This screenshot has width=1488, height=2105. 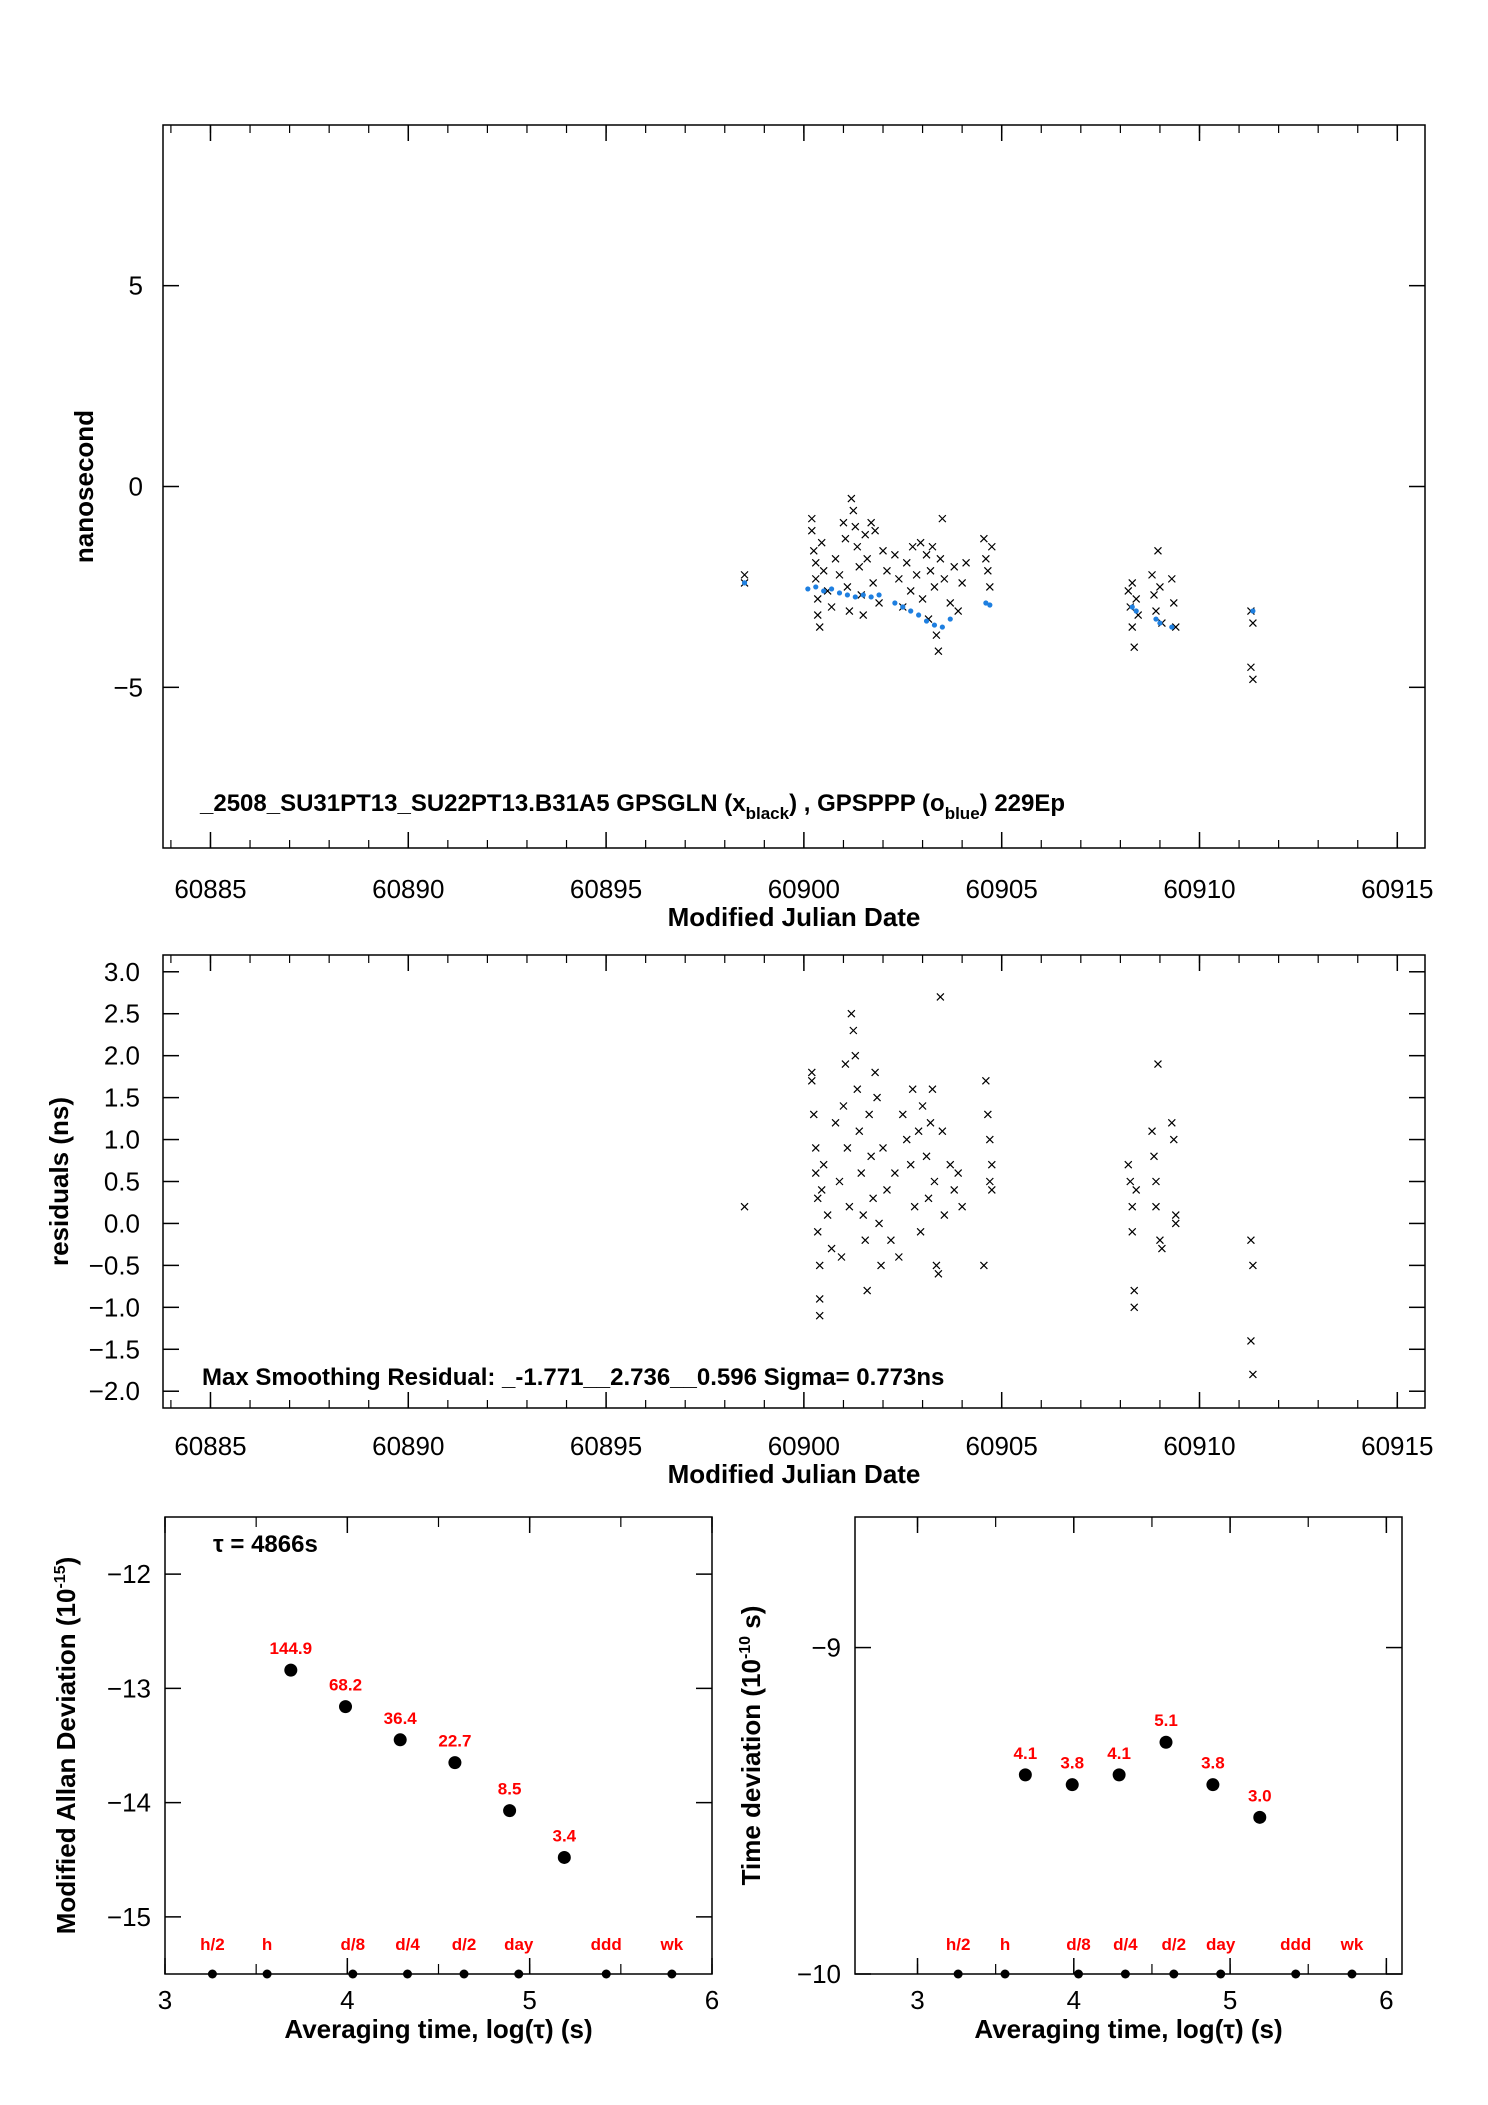 What do you see at coordinates (114, 1307) in the screenshot?
I see `y-tick-label: −1.0` at bounding box center [114, 1307].